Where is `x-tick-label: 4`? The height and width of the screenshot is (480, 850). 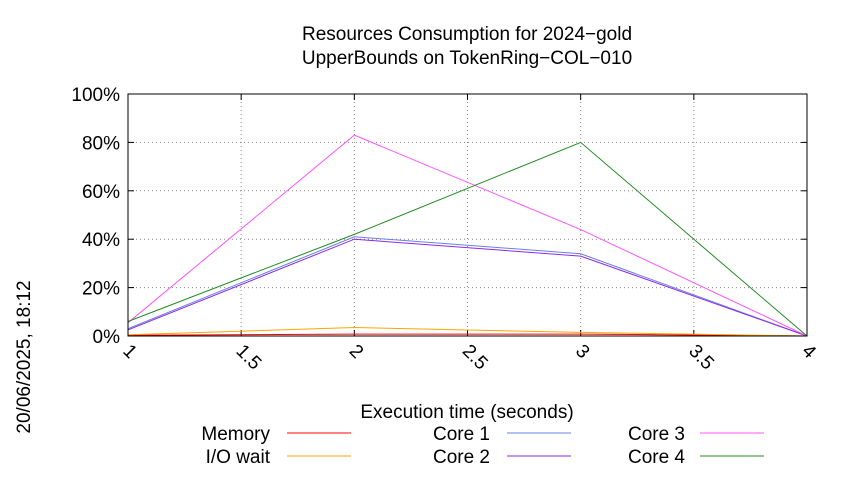
x-tick-label: 4 is located at coordinates (808, 352).